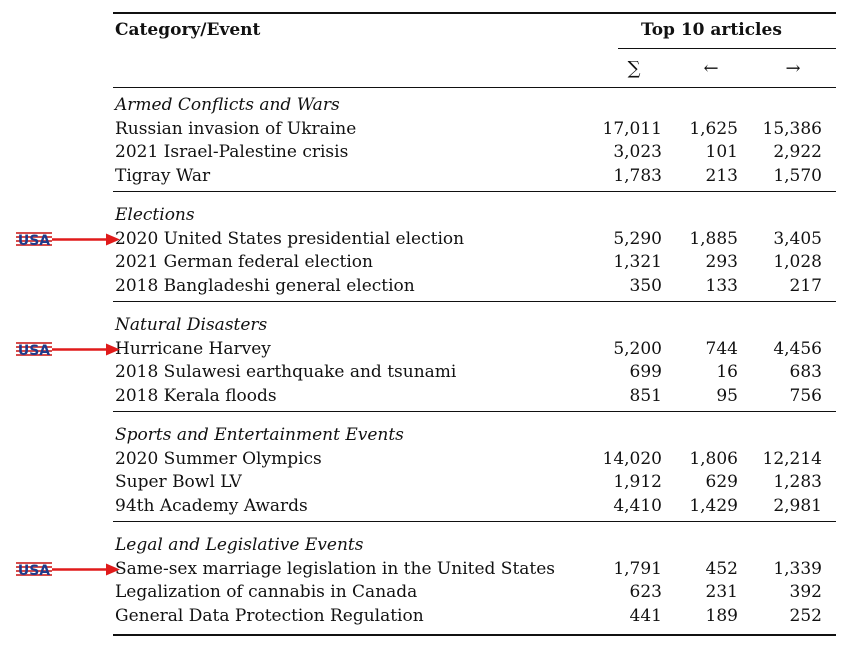  Describe the element at coordinates (645, 592) in the screenshot. I see `total-count: 623` at that location.